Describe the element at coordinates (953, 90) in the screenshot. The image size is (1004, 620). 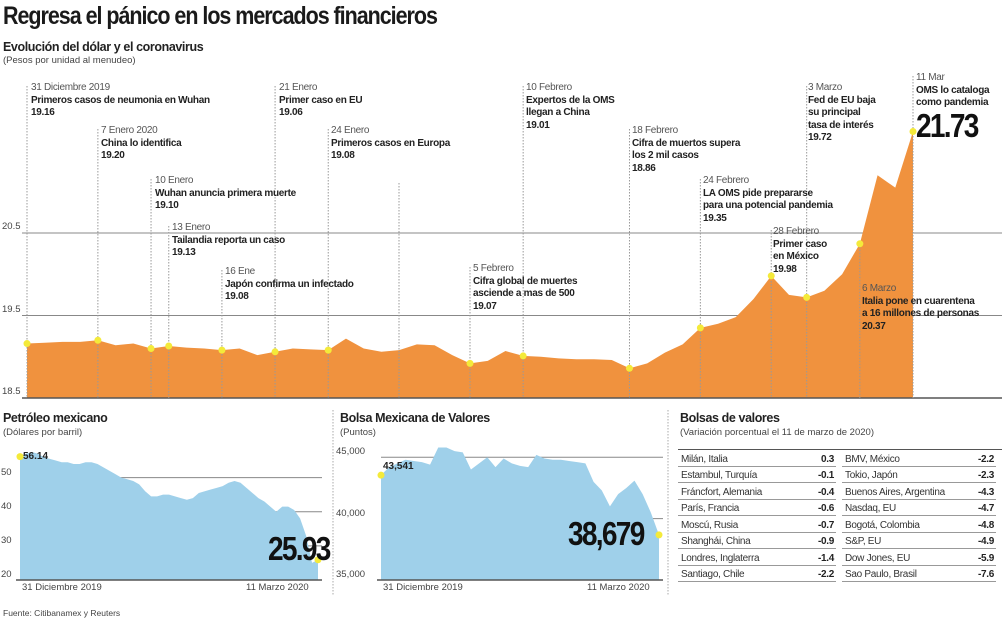
I see `event-description: OMS lo cataloga` at that location.